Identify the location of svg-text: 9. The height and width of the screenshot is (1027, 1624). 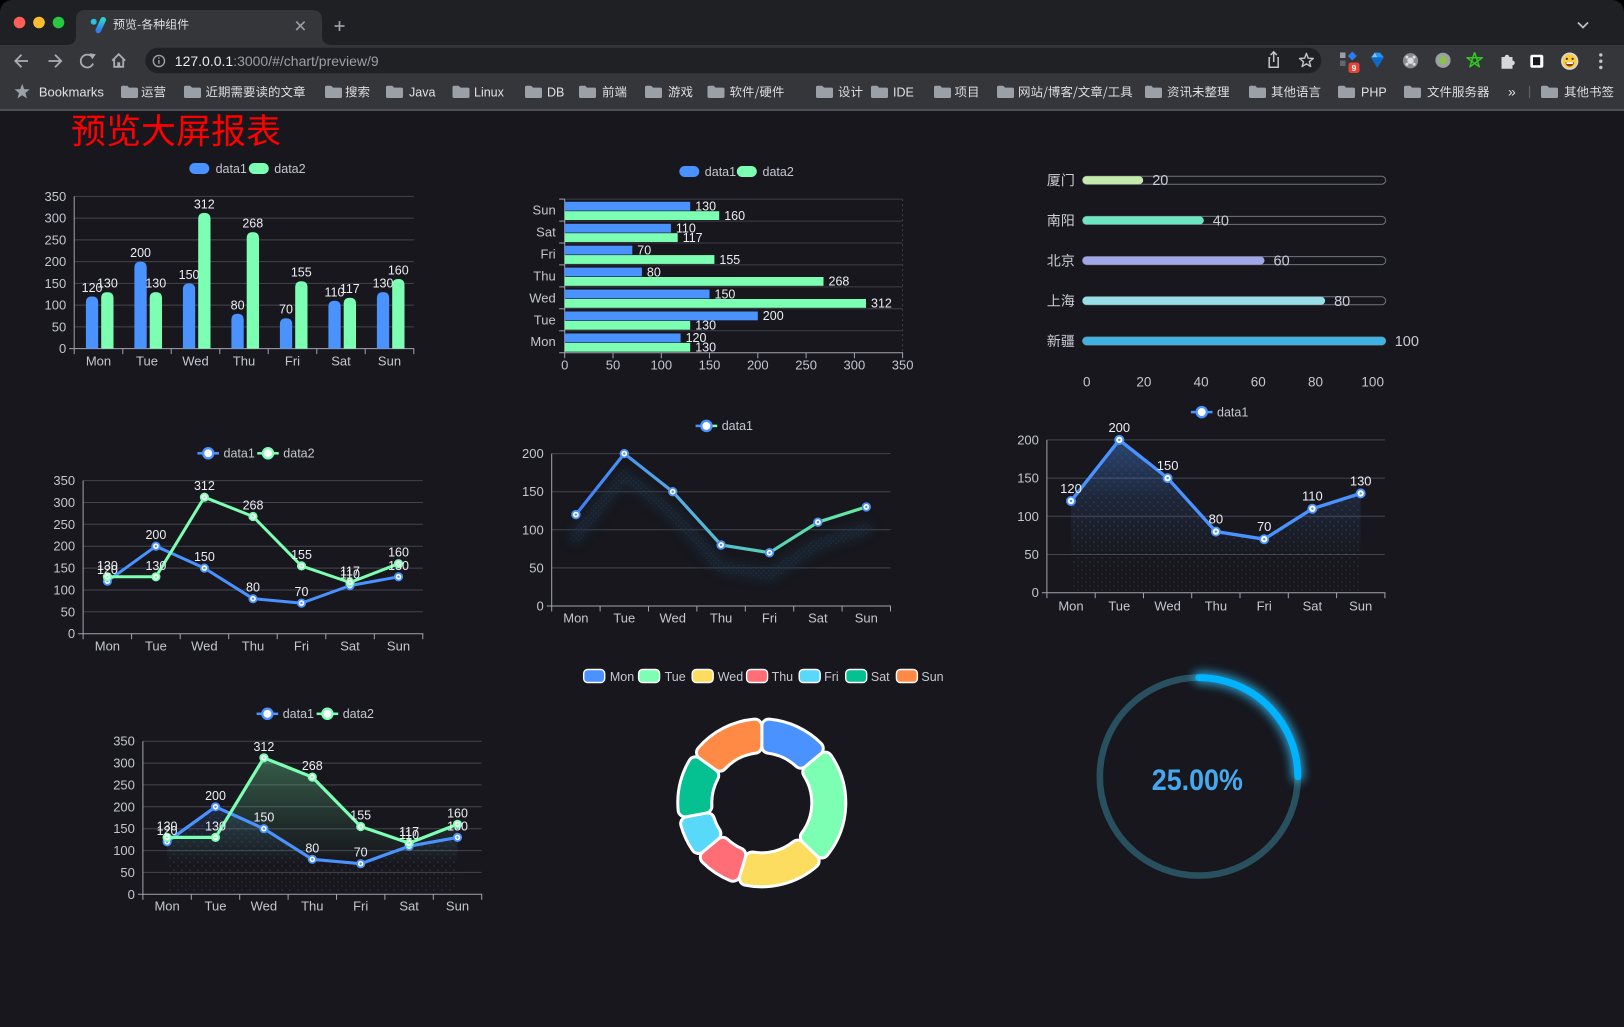
(1354, 68).